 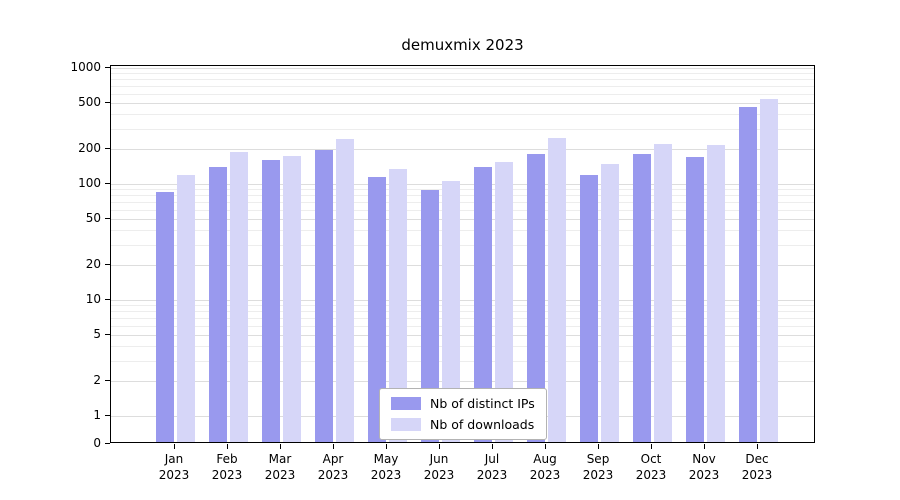 I want to click on y-axis-label-1000: 1000, so click(x=85, y=67).